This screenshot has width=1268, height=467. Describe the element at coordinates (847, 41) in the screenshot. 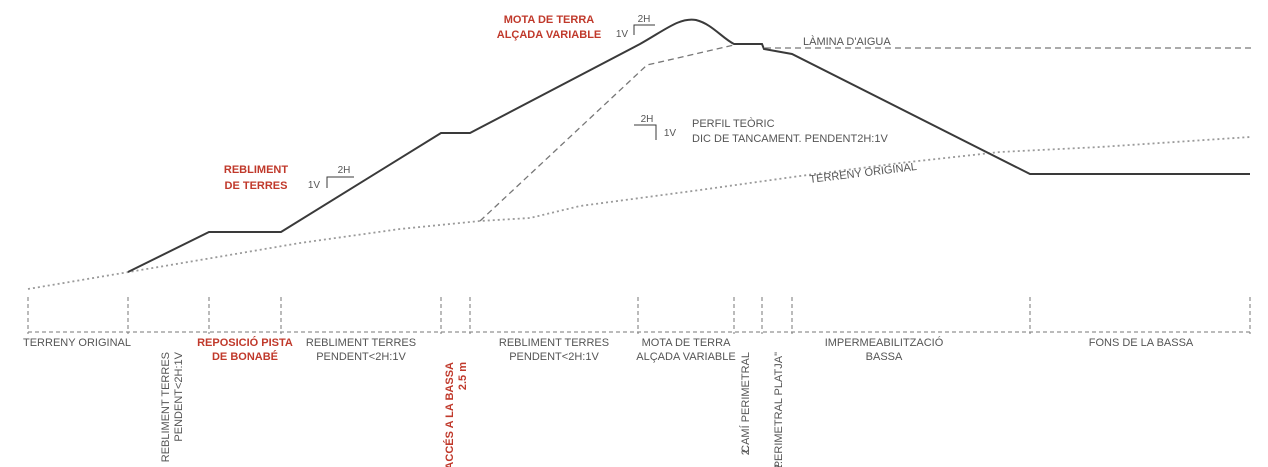

I see `water-level-label: LÀMINA D'AIGUA` at that location.